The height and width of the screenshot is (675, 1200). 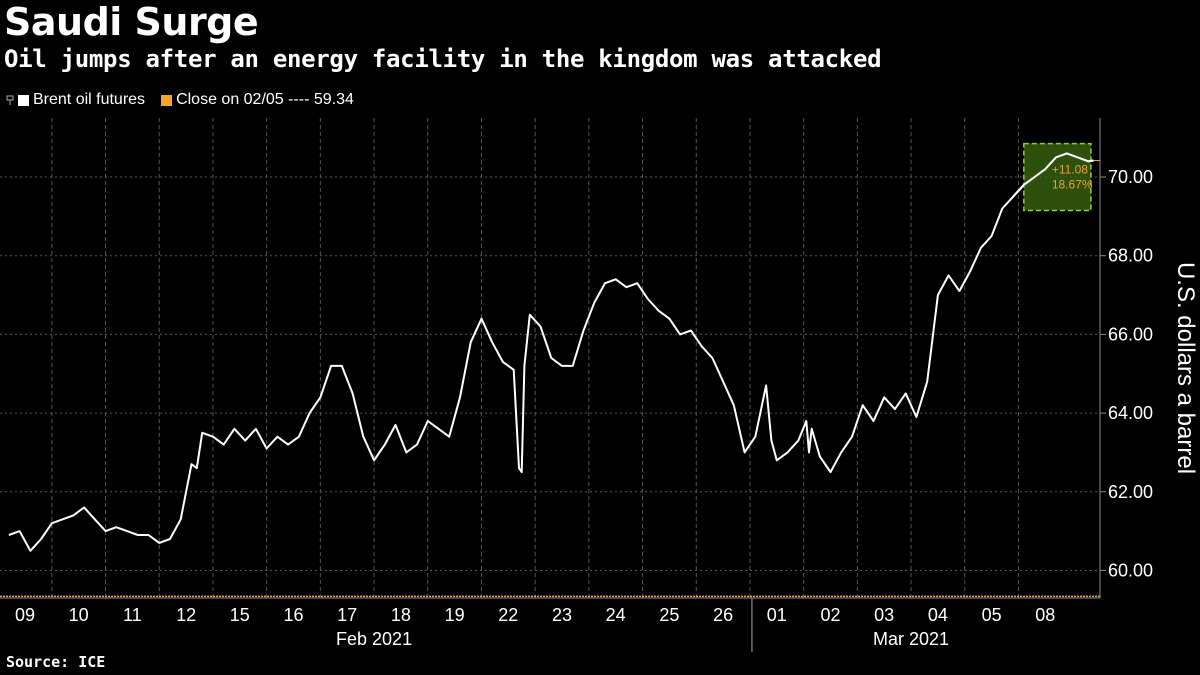 What do you see at coordinates (347, 615) in the screenshot?
I see `x-tick-label: 17` at bounding box center [347, 615].